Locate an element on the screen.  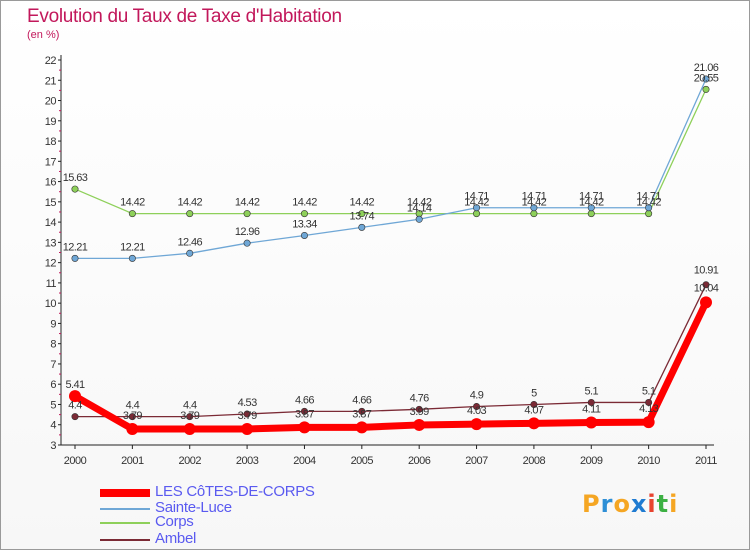
y-tick-label: 4 is located at coordinates (53, 426).